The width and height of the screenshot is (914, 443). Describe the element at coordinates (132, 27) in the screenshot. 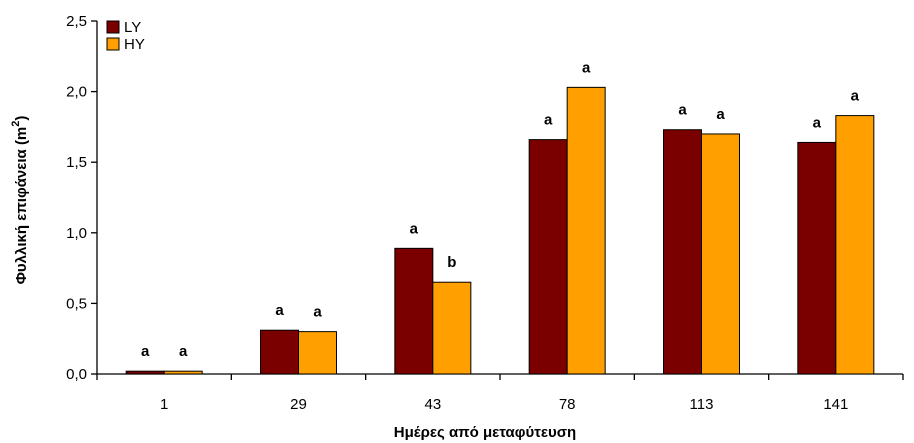

I see `legend-label-ly: LY` at that location.